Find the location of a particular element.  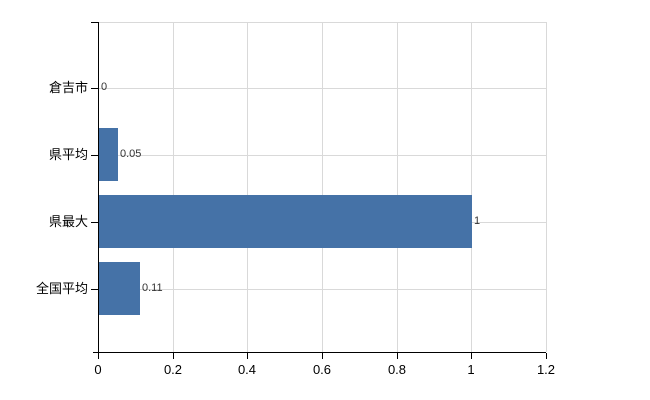

x-tick-label: 0.8 is located at coordinates (397, 369).